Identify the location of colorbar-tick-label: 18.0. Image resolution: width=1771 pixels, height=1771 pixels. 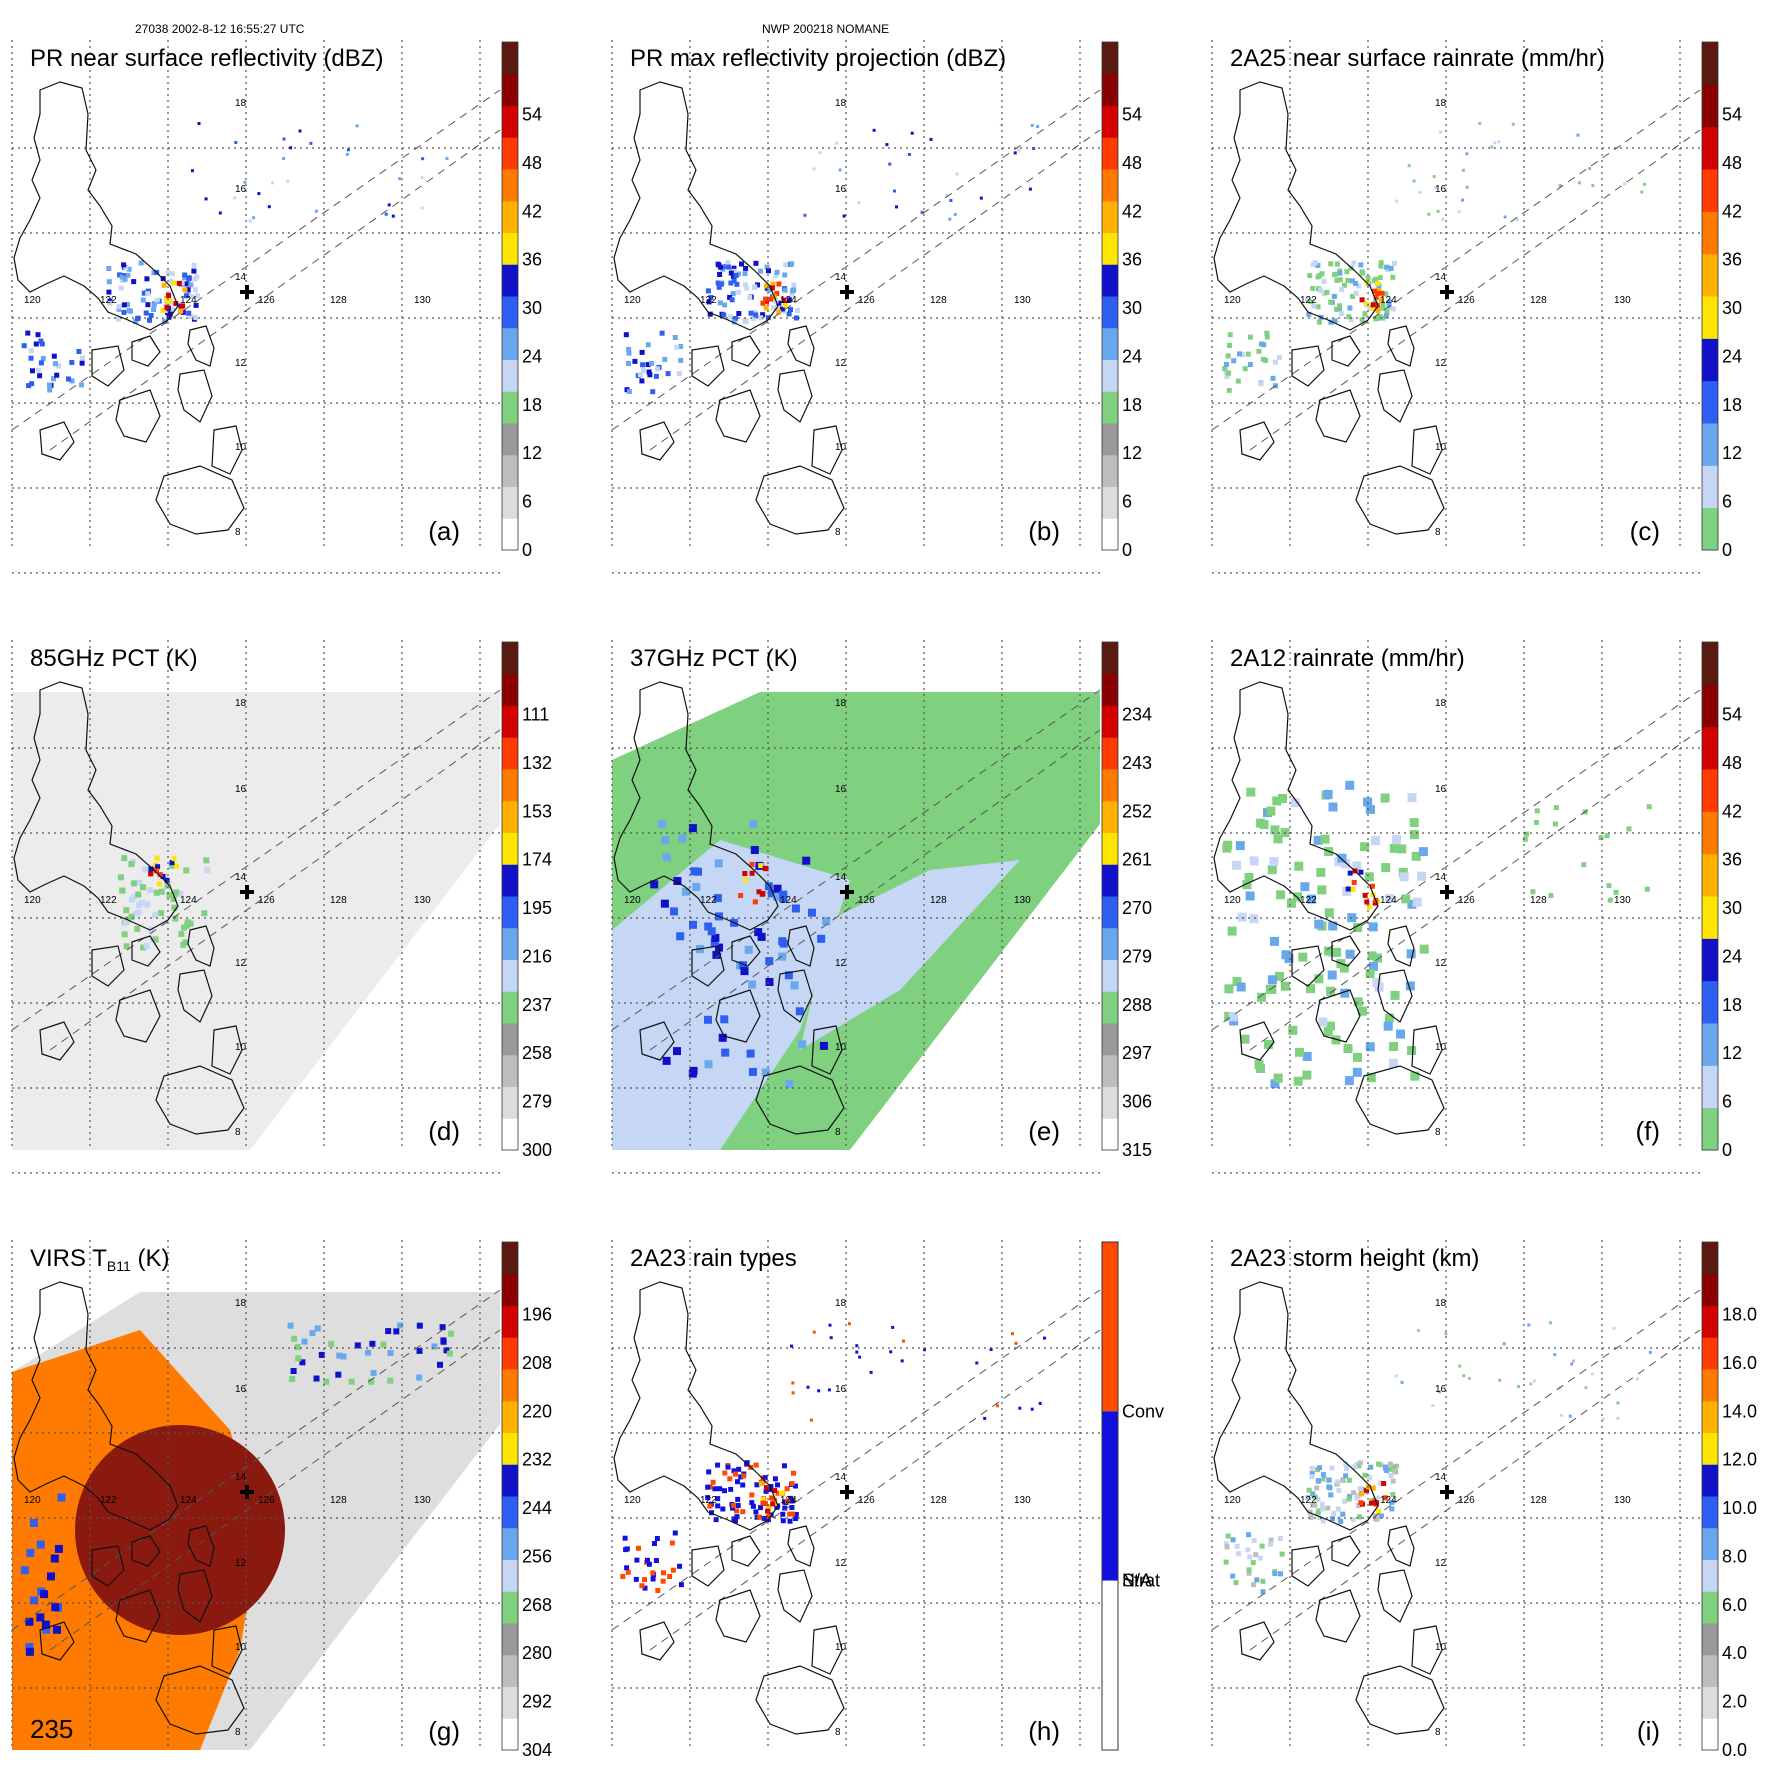
(1739, 1315).